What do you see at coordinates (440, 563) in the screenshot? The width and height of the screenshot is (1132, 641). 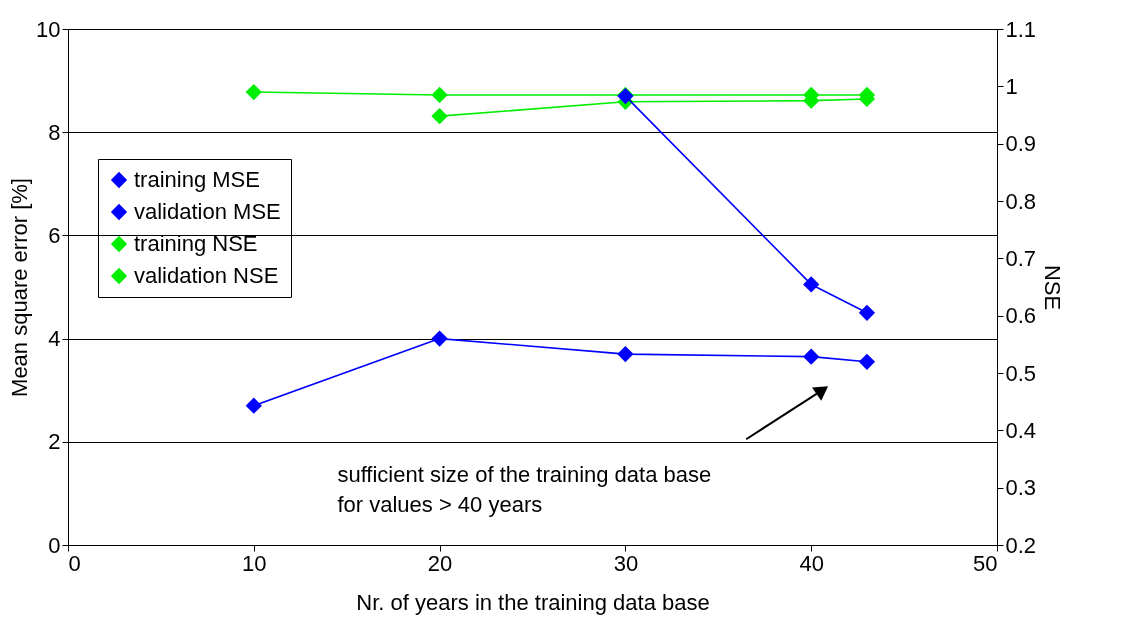 I see `x-tick-label: 20` at bounding box center [440, 563].